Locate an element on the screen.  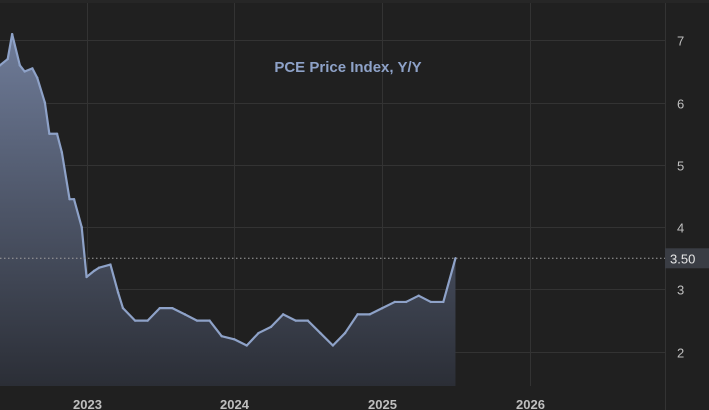
y-tick-label-7: 7 is located at coordinates (680, 41).